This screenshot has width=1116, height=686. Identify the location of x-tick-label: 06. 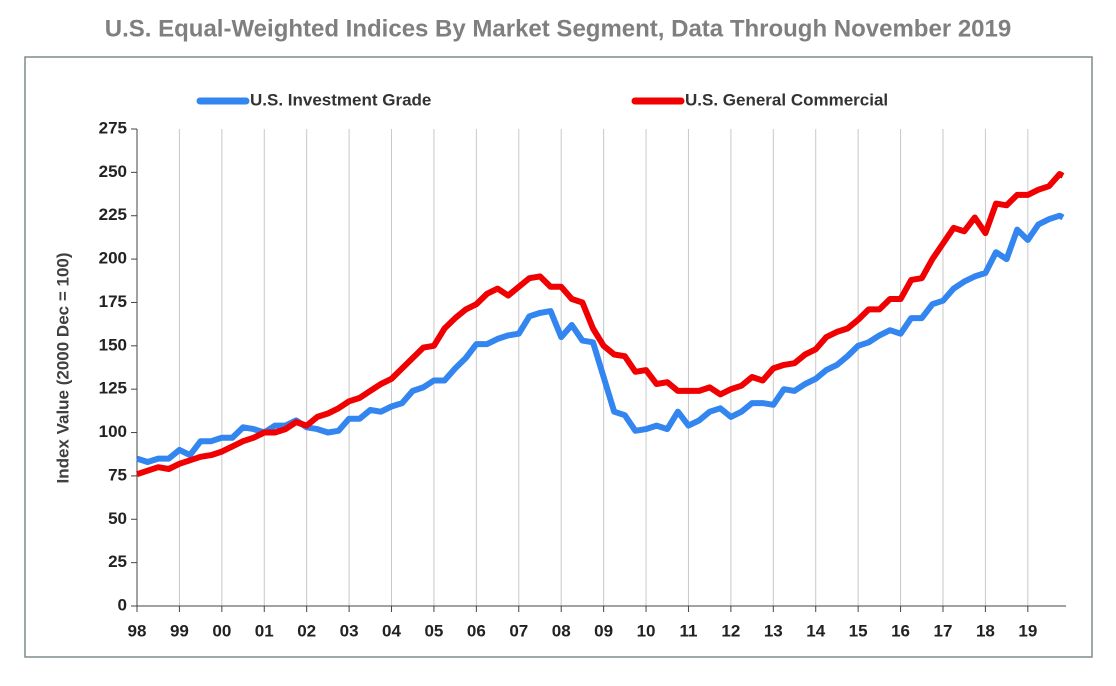
(476, 630).